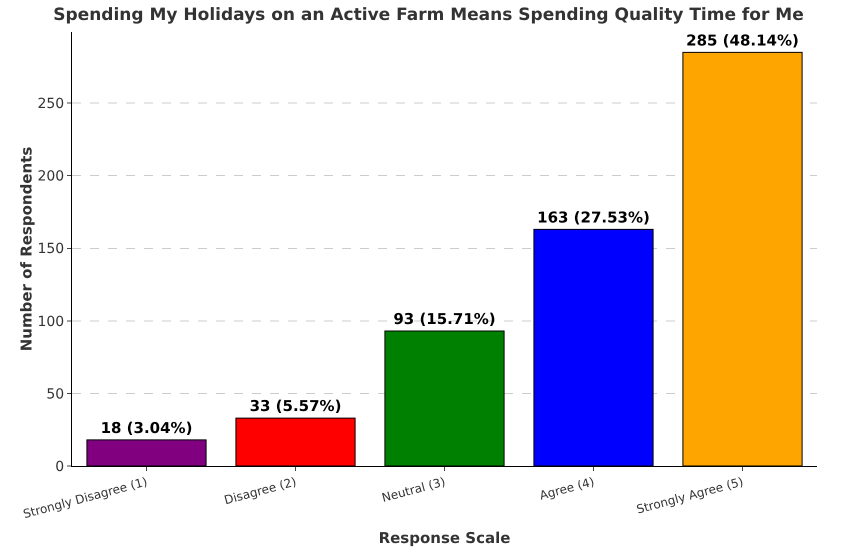 This screenshot has height=556, width=857. What do you see at coordinates (59, 466) in the screenshot?
I see `y-tick-label: 0` at bounding box center [59, 466].